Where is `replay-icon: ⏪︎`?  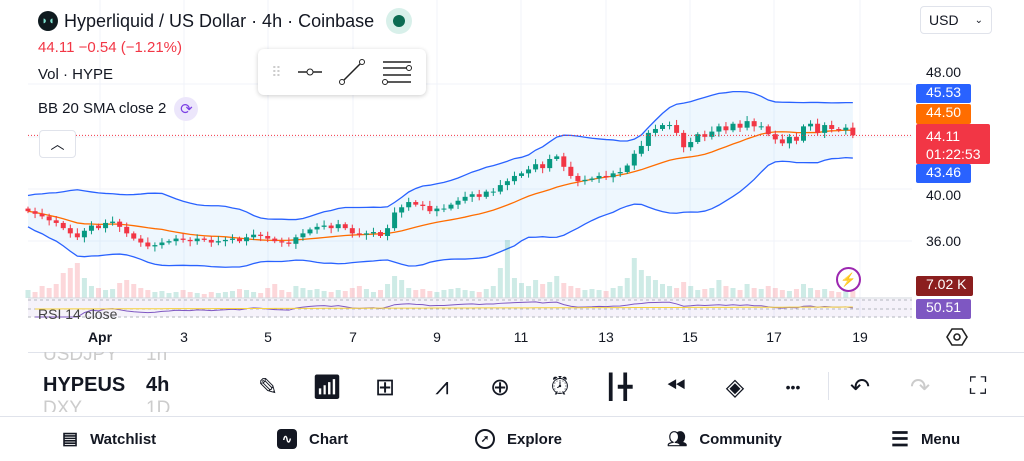
replay-icon: ⏪︎ is located at coordinates (676, 386).